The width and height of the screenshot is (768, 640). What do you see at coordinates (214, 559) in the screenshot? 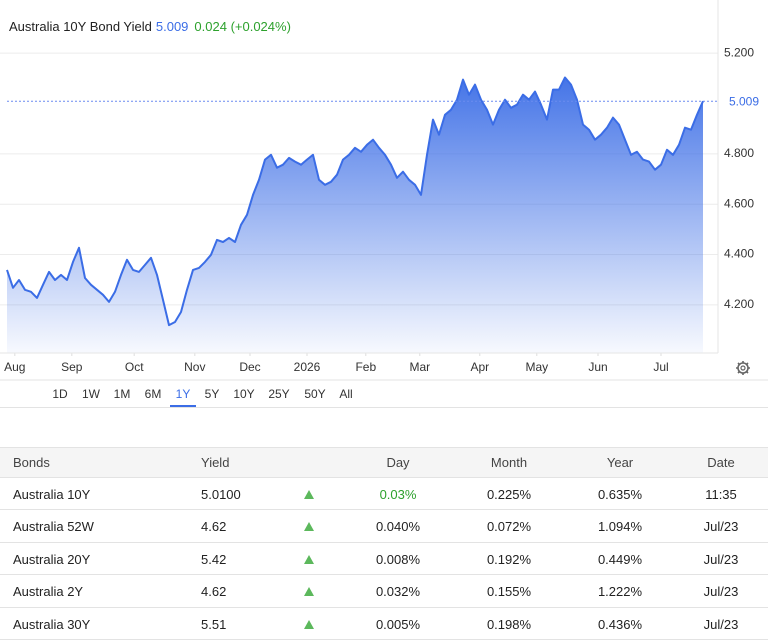
I see `table-cell: 5.42` at bounding box center [214, 559].